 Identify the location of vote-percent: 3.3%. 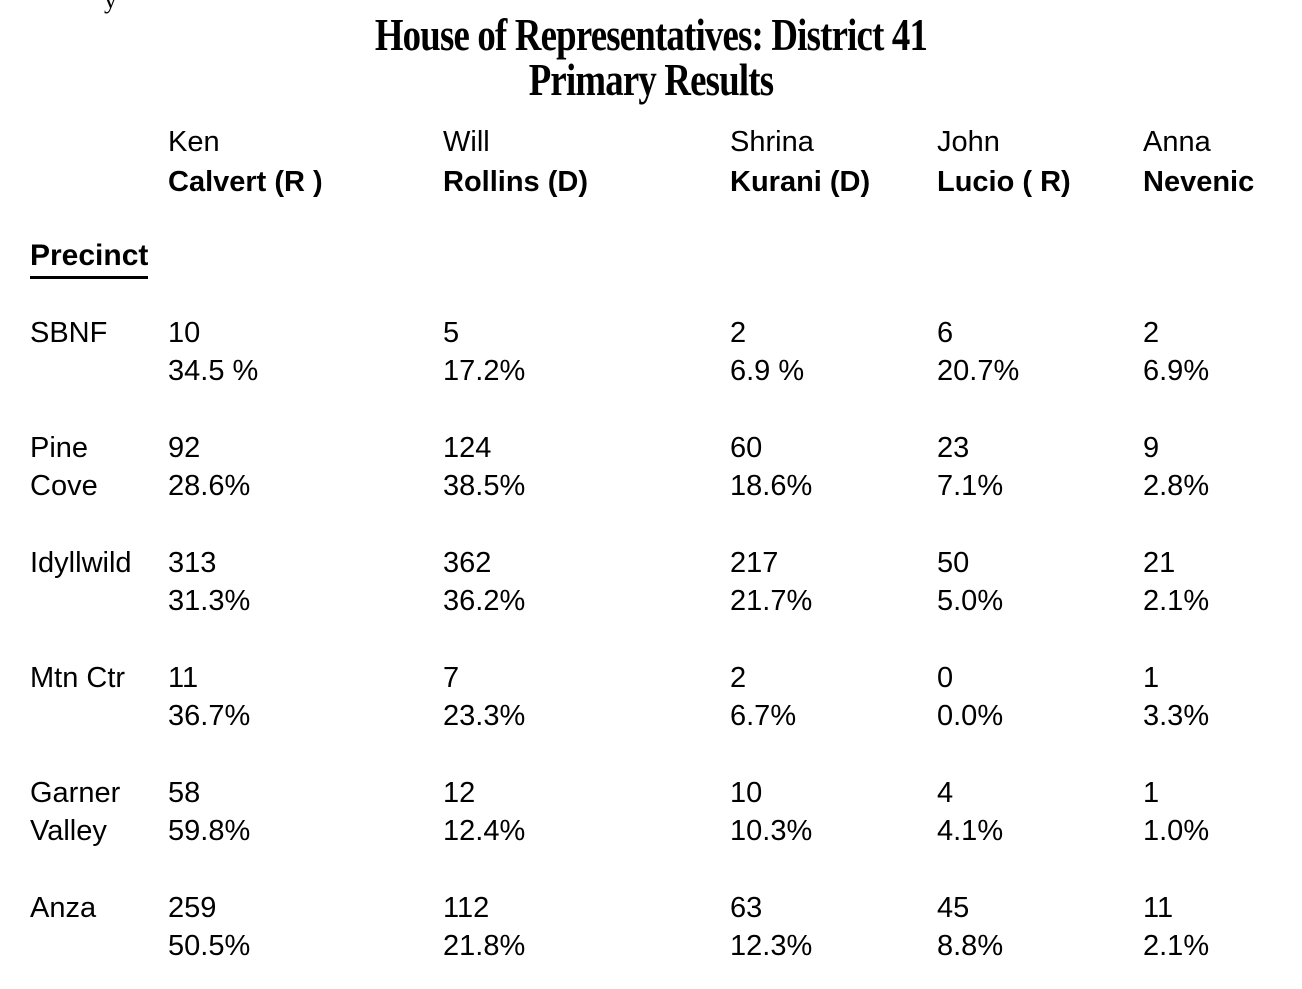
(1176, 716).